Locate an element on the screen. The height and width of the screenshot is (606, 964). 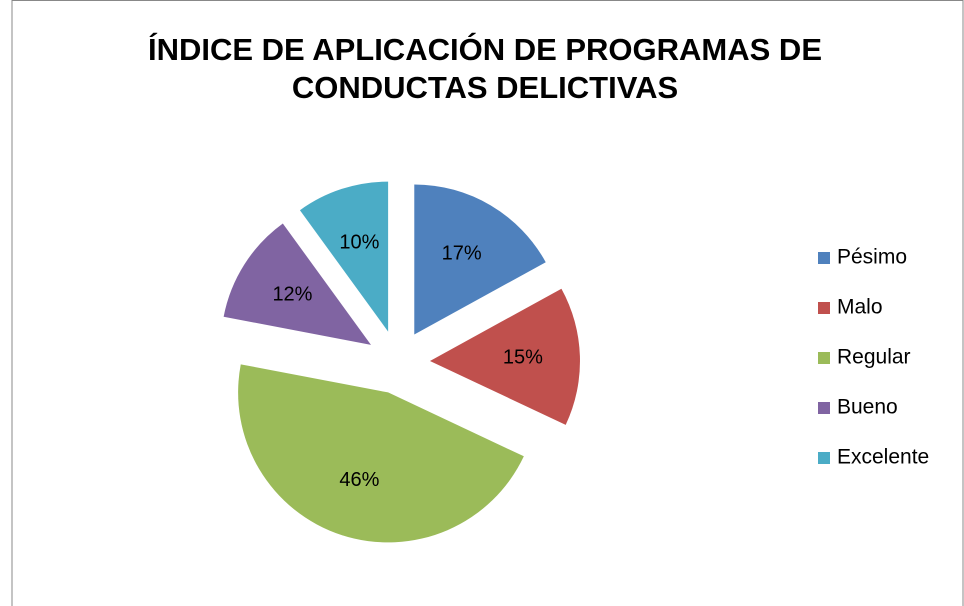
data-label: 15% is located at coordinates (523, 357).